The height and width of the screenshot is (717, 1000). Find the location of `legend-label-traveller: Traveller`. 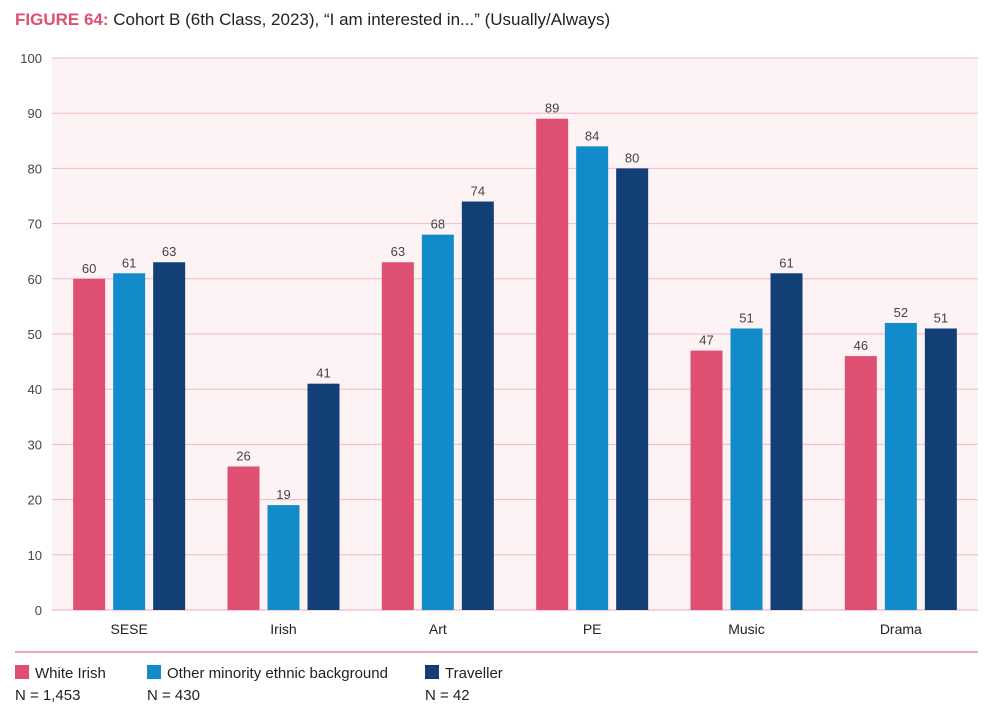

legend-label-traveller: Traveller is located at coordinates (474, 673).